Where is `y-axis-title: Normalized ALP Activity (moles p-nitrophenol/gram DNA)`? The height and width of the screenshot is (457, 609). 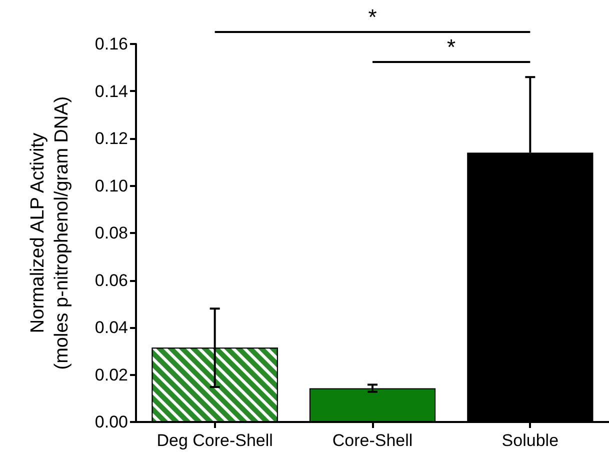 y-axis-title: Normalized ALP Activity (moles p-nitrophenol/gram DNA) is located at coordinates (50, 233).